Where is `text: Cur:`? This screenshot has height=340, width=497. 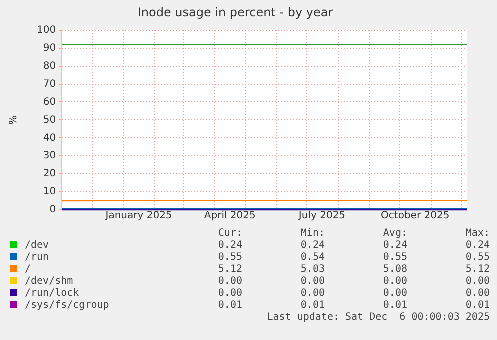 text: Cur: is located at coordinates (229, 234).